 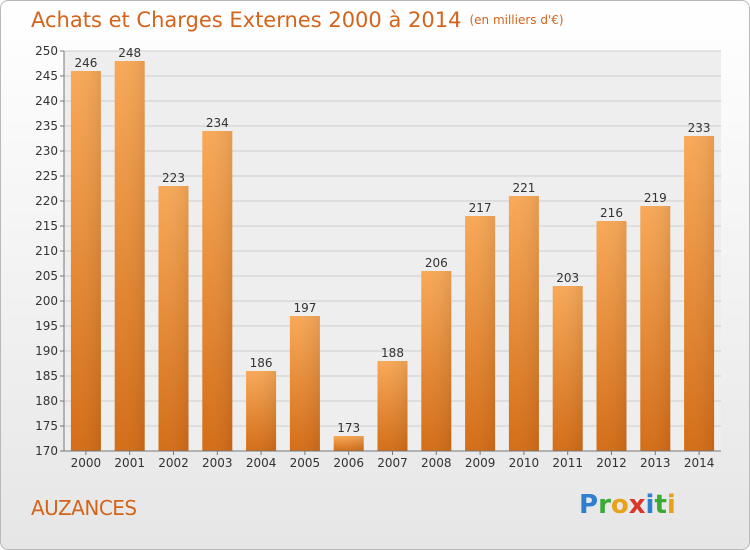 What do you see at coordinates (392, 463) in the screenshot?
I see `x-tick-label: 2007` at bounding box center [392, 463].